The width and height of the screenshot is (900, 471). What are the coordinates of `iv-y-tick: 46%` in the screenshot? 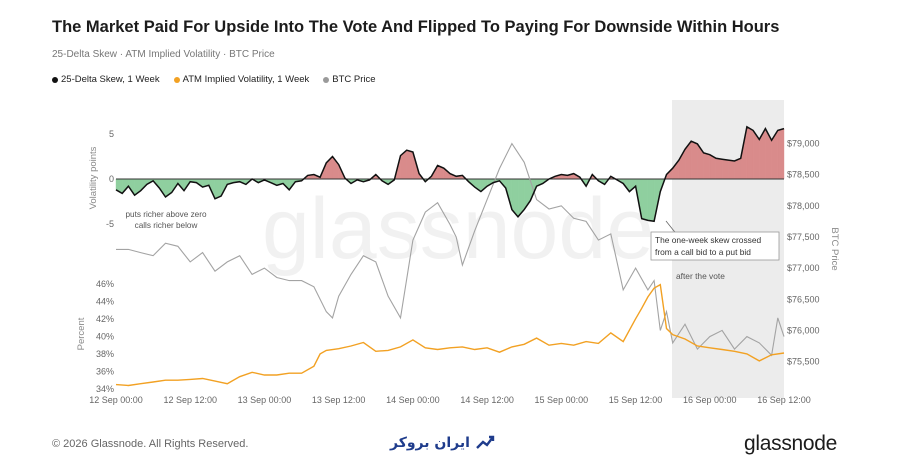 It's located at (105, 284).